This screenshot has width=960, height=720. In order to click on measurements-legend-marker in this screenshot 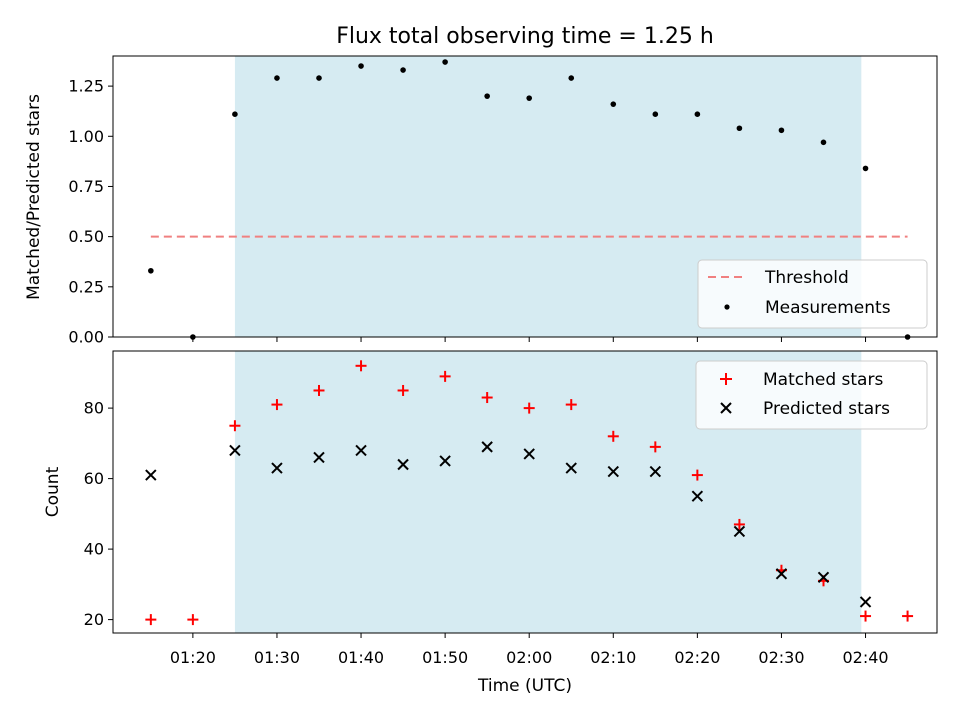, I will do `click(727, 307)`.